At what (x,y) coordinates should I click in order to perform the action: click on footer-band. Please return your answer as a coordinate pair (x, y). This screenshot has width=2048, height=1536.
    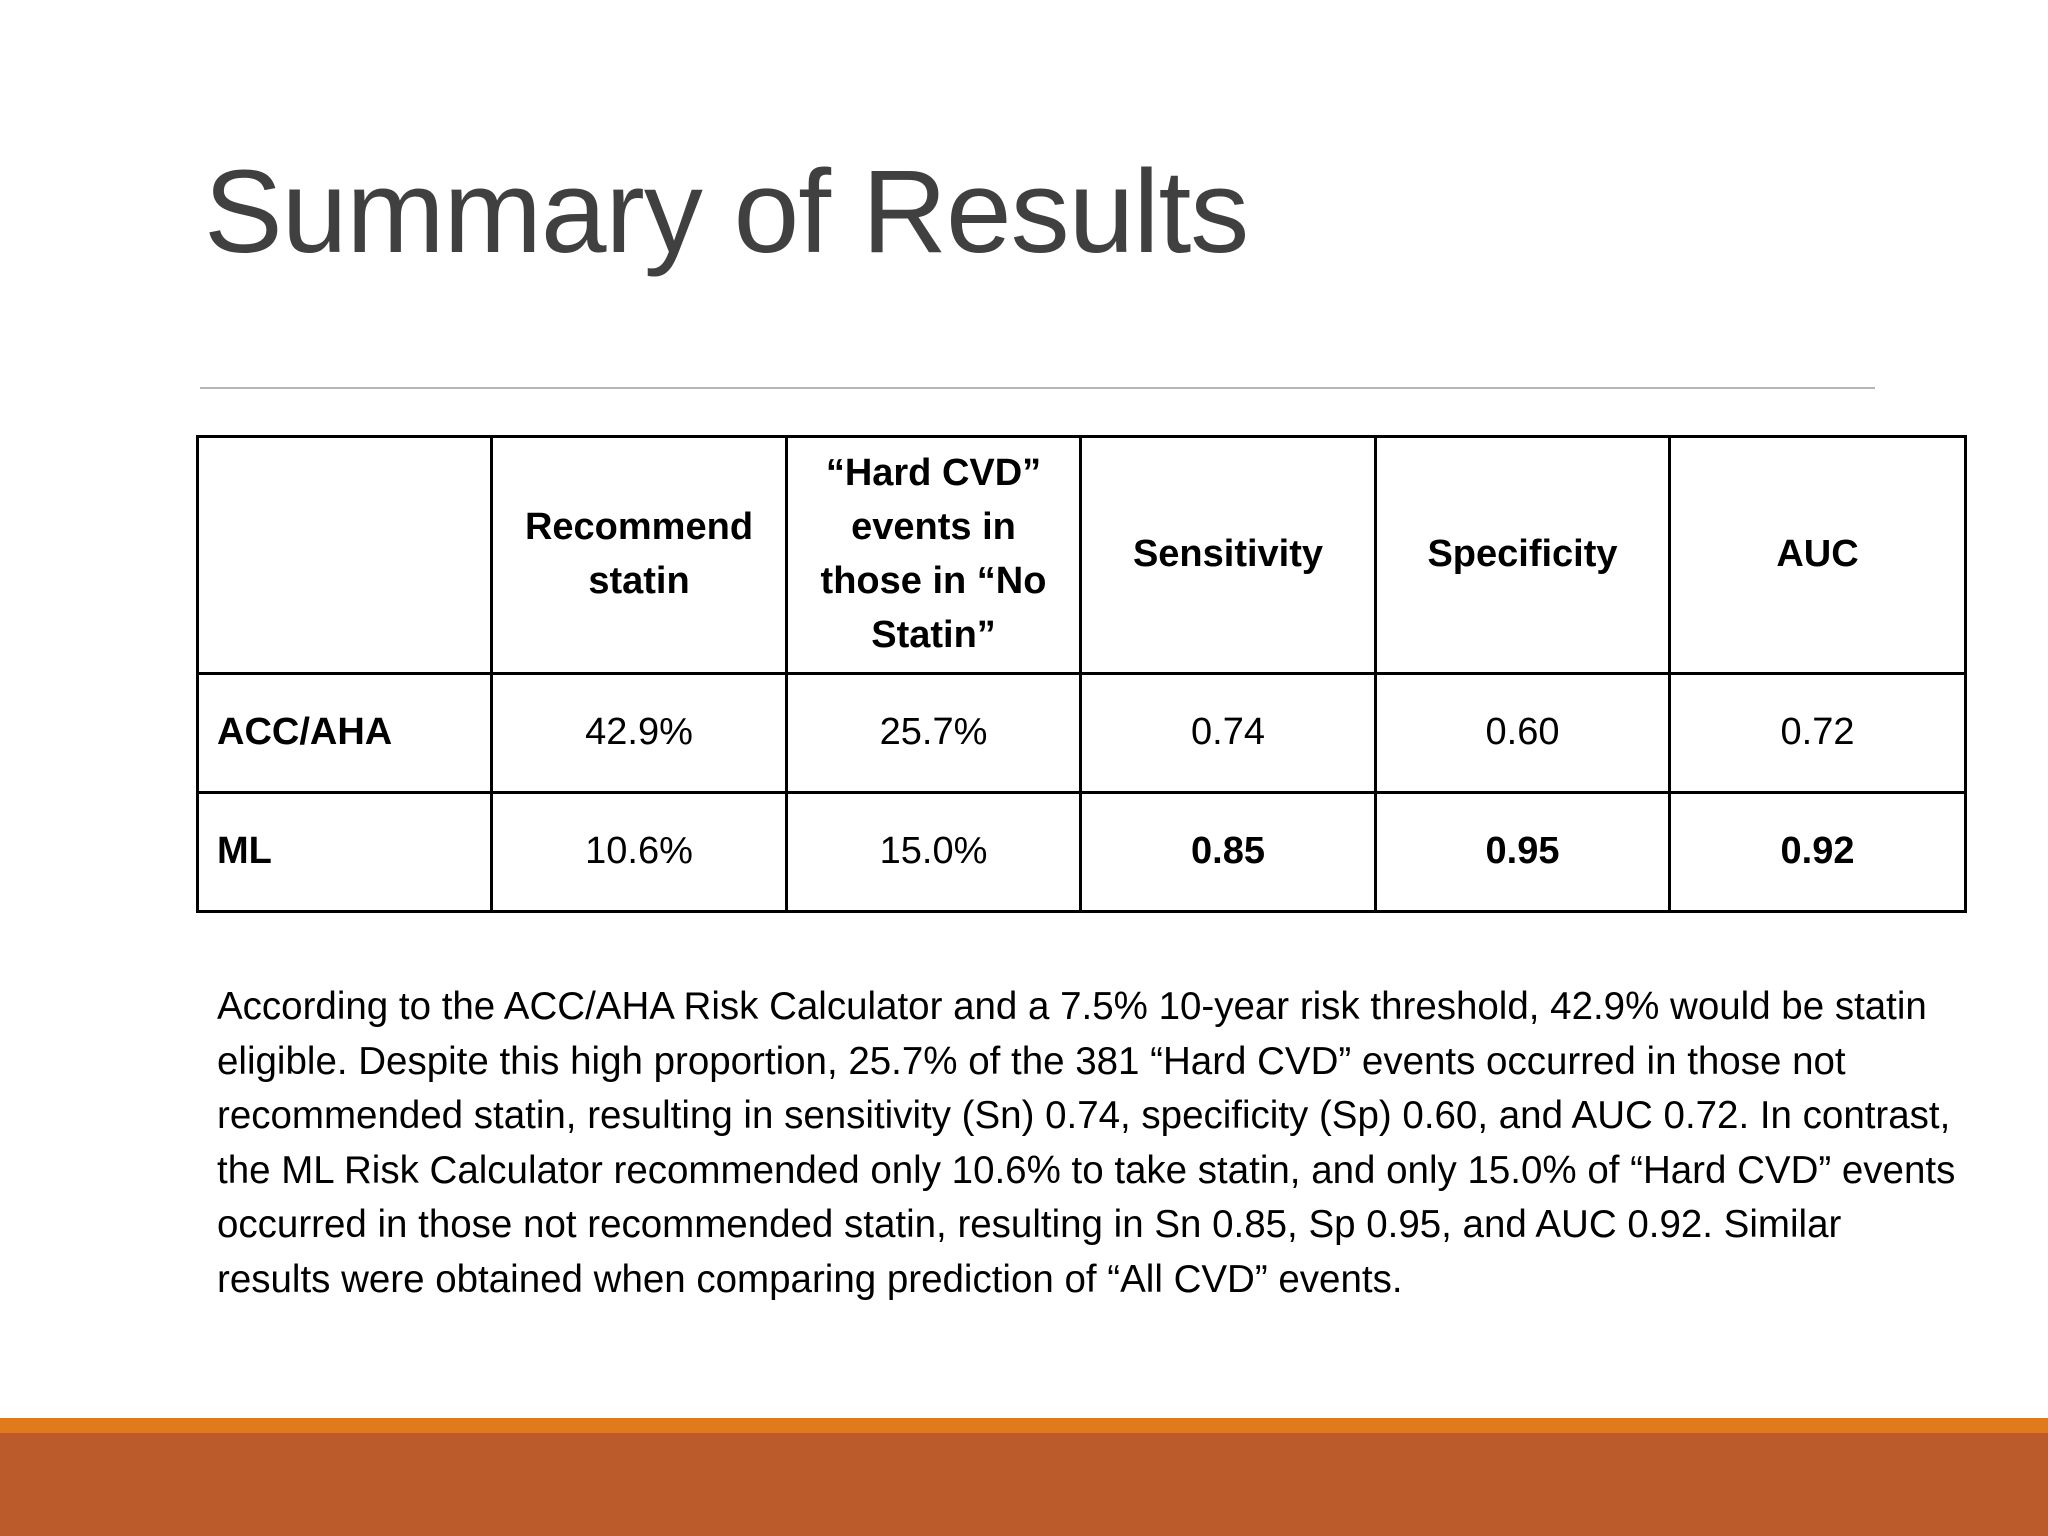
    Looking at the image, I should click on (1024, 1484).